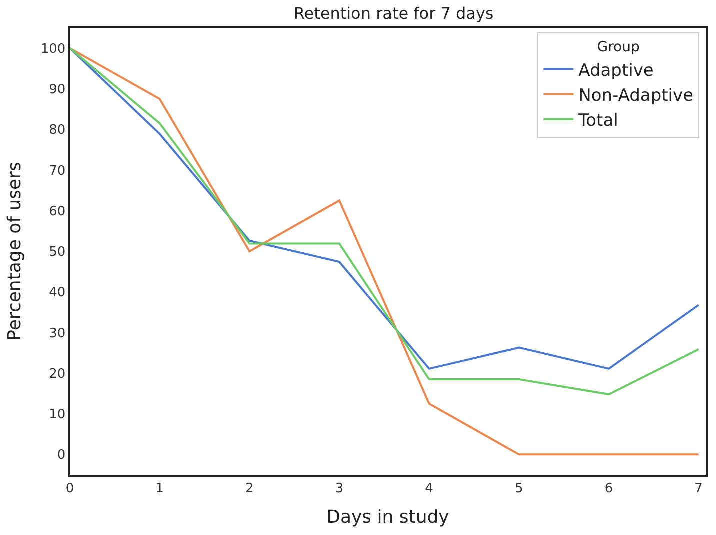 The height and width of the screenshot is (535, 716). I want to click on y-tick-label: 100, so click(53, 49).